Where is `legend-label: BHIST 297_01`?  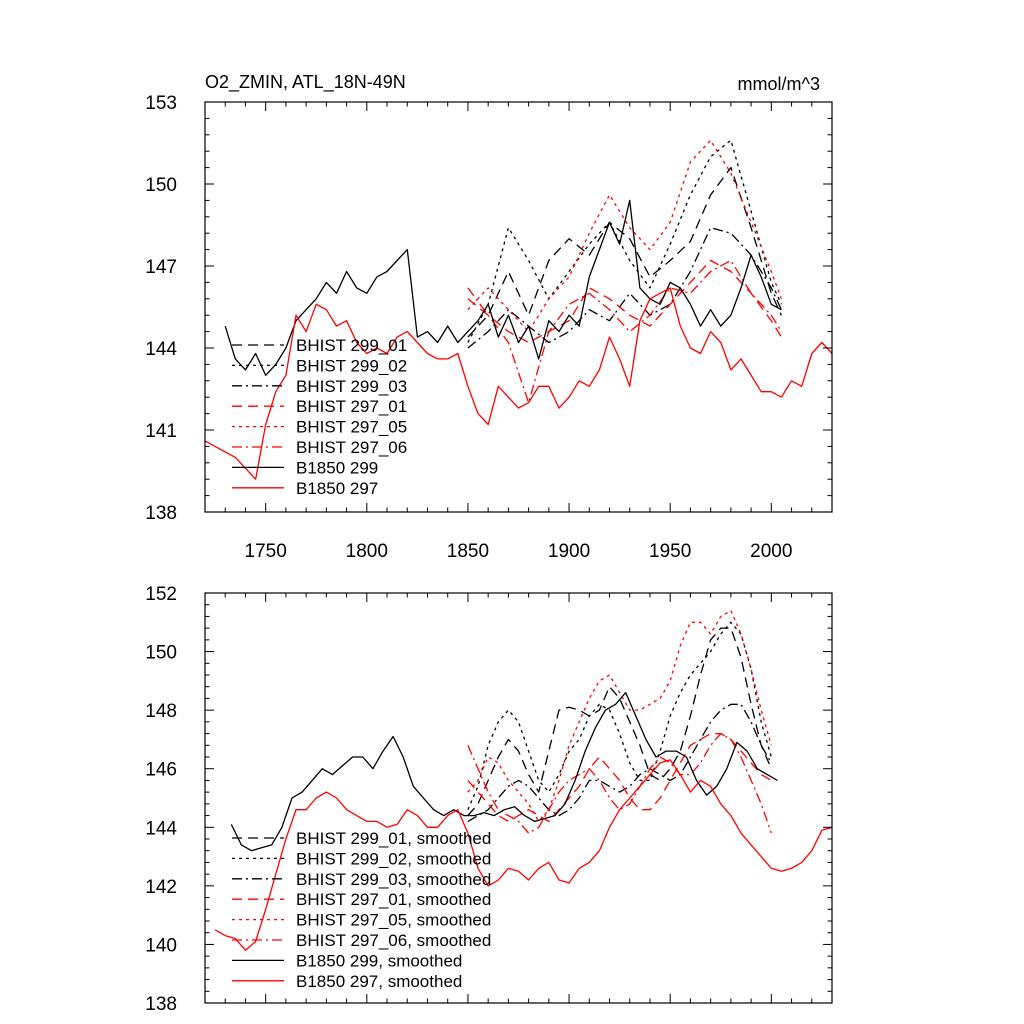 legend-label: BHIST 297_01 is located at coordinates (351, 406).